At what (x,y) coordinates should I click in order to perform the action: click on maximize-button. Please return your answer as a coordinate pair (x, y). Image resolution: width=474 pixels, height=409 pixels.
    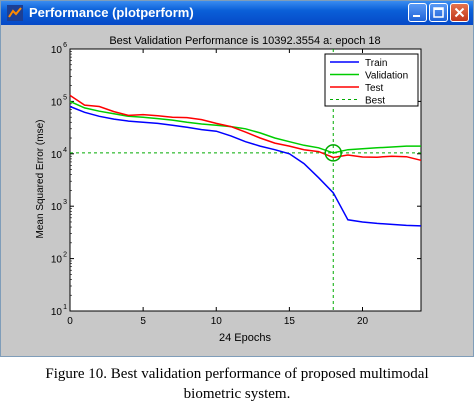
    Looking at the image, I should click on (438, 12).